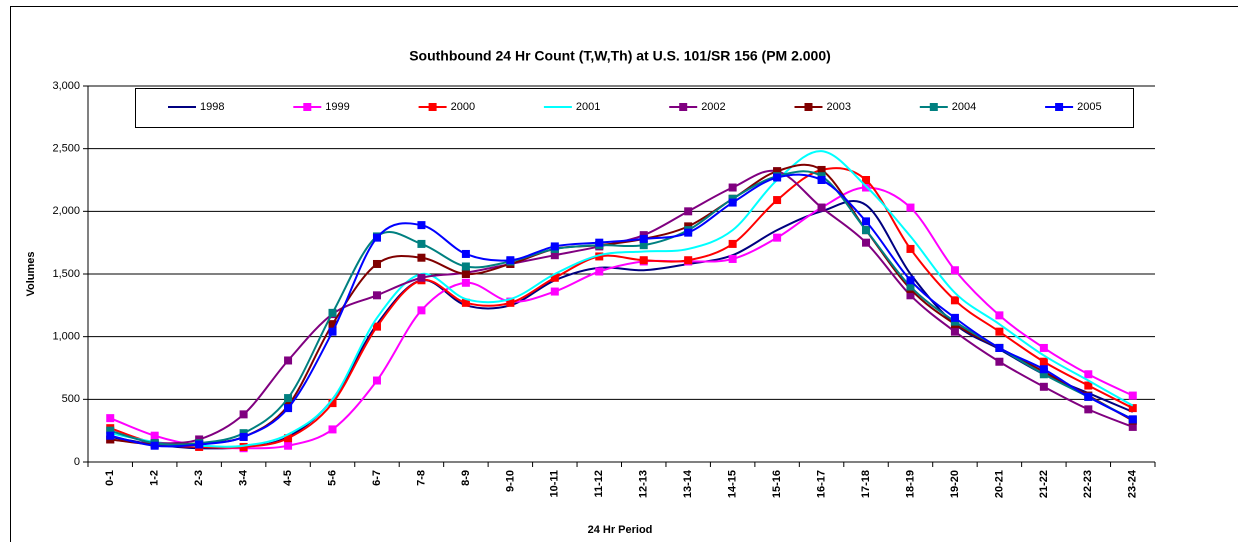  I want to click on legend-label: 2005, so click(1089, 107).